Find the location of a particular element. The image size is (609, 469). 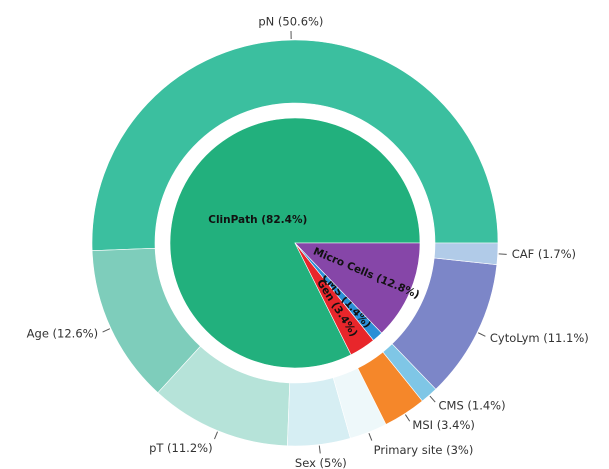

outer-label: pT (11.2%) is located at coordinates (181, 448).